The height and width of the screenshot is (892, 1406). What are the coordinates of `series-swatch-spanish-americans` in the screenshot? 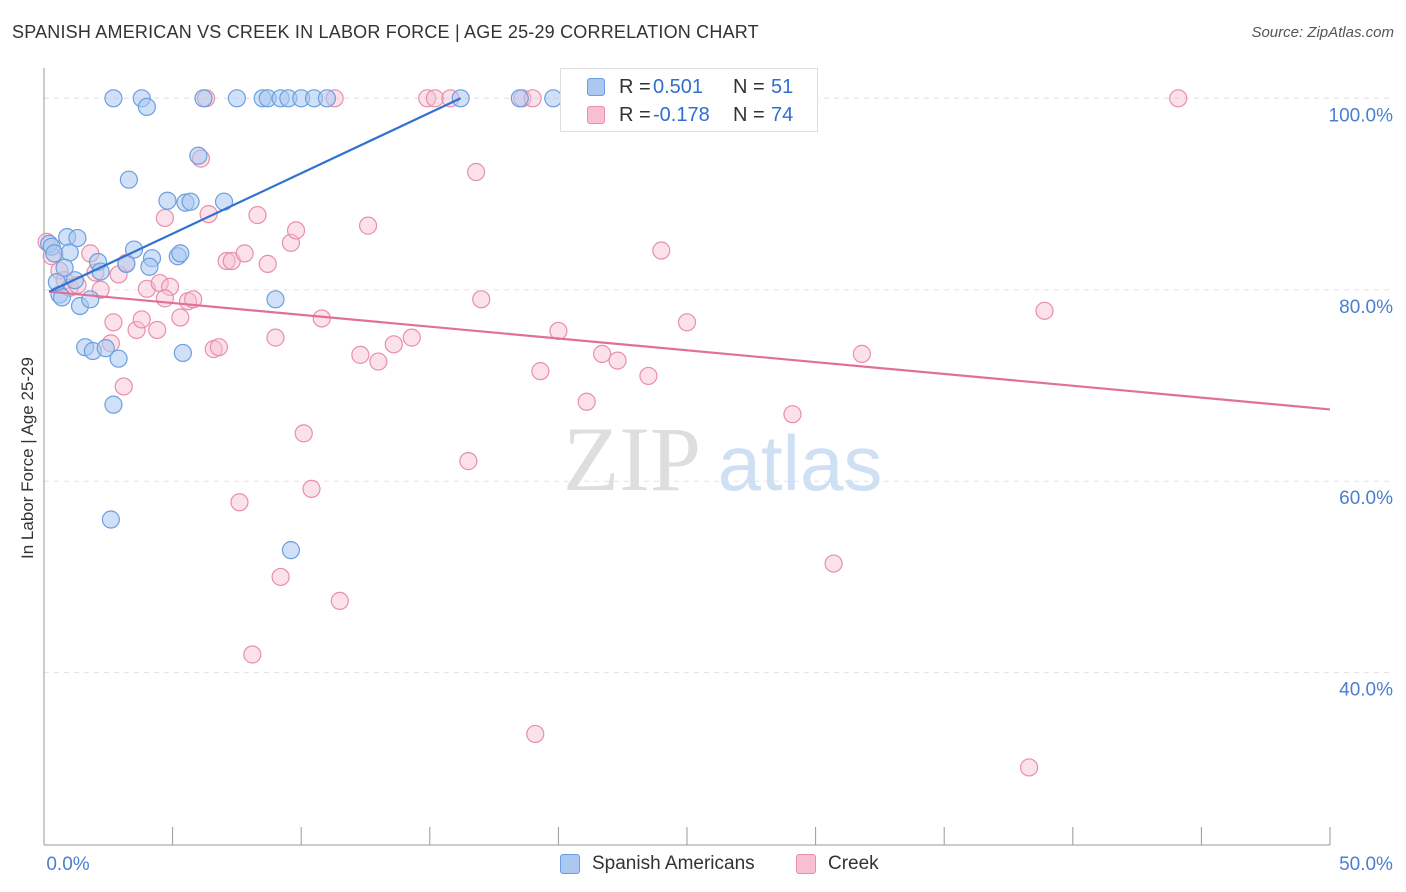 It's located at (570, 864).